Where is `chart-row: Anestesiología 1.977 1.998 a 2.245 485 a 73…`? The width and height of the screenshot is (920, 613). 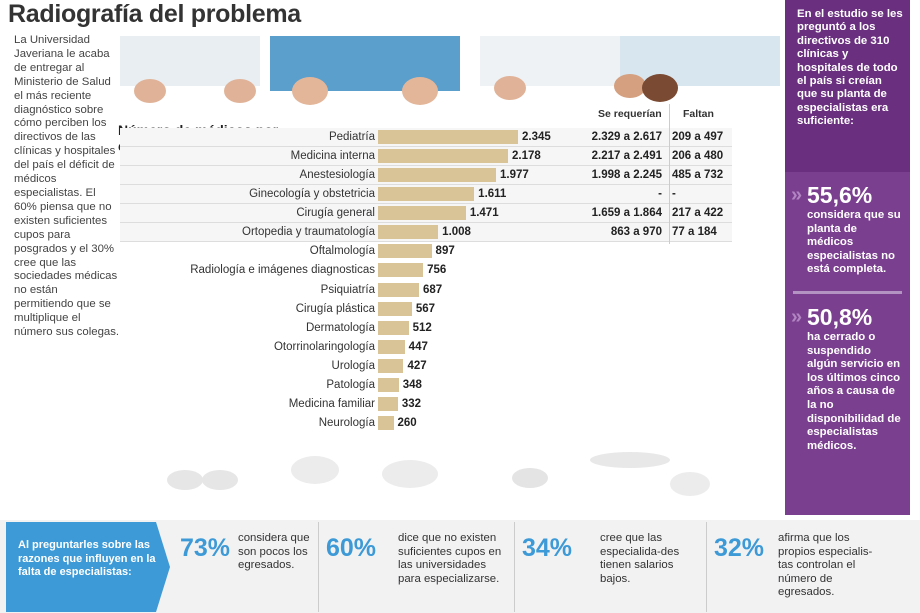 chart-row: Anestesiología 1.977 1.998 a 2.245 485 a 73… is located at coordinates (426, 176).